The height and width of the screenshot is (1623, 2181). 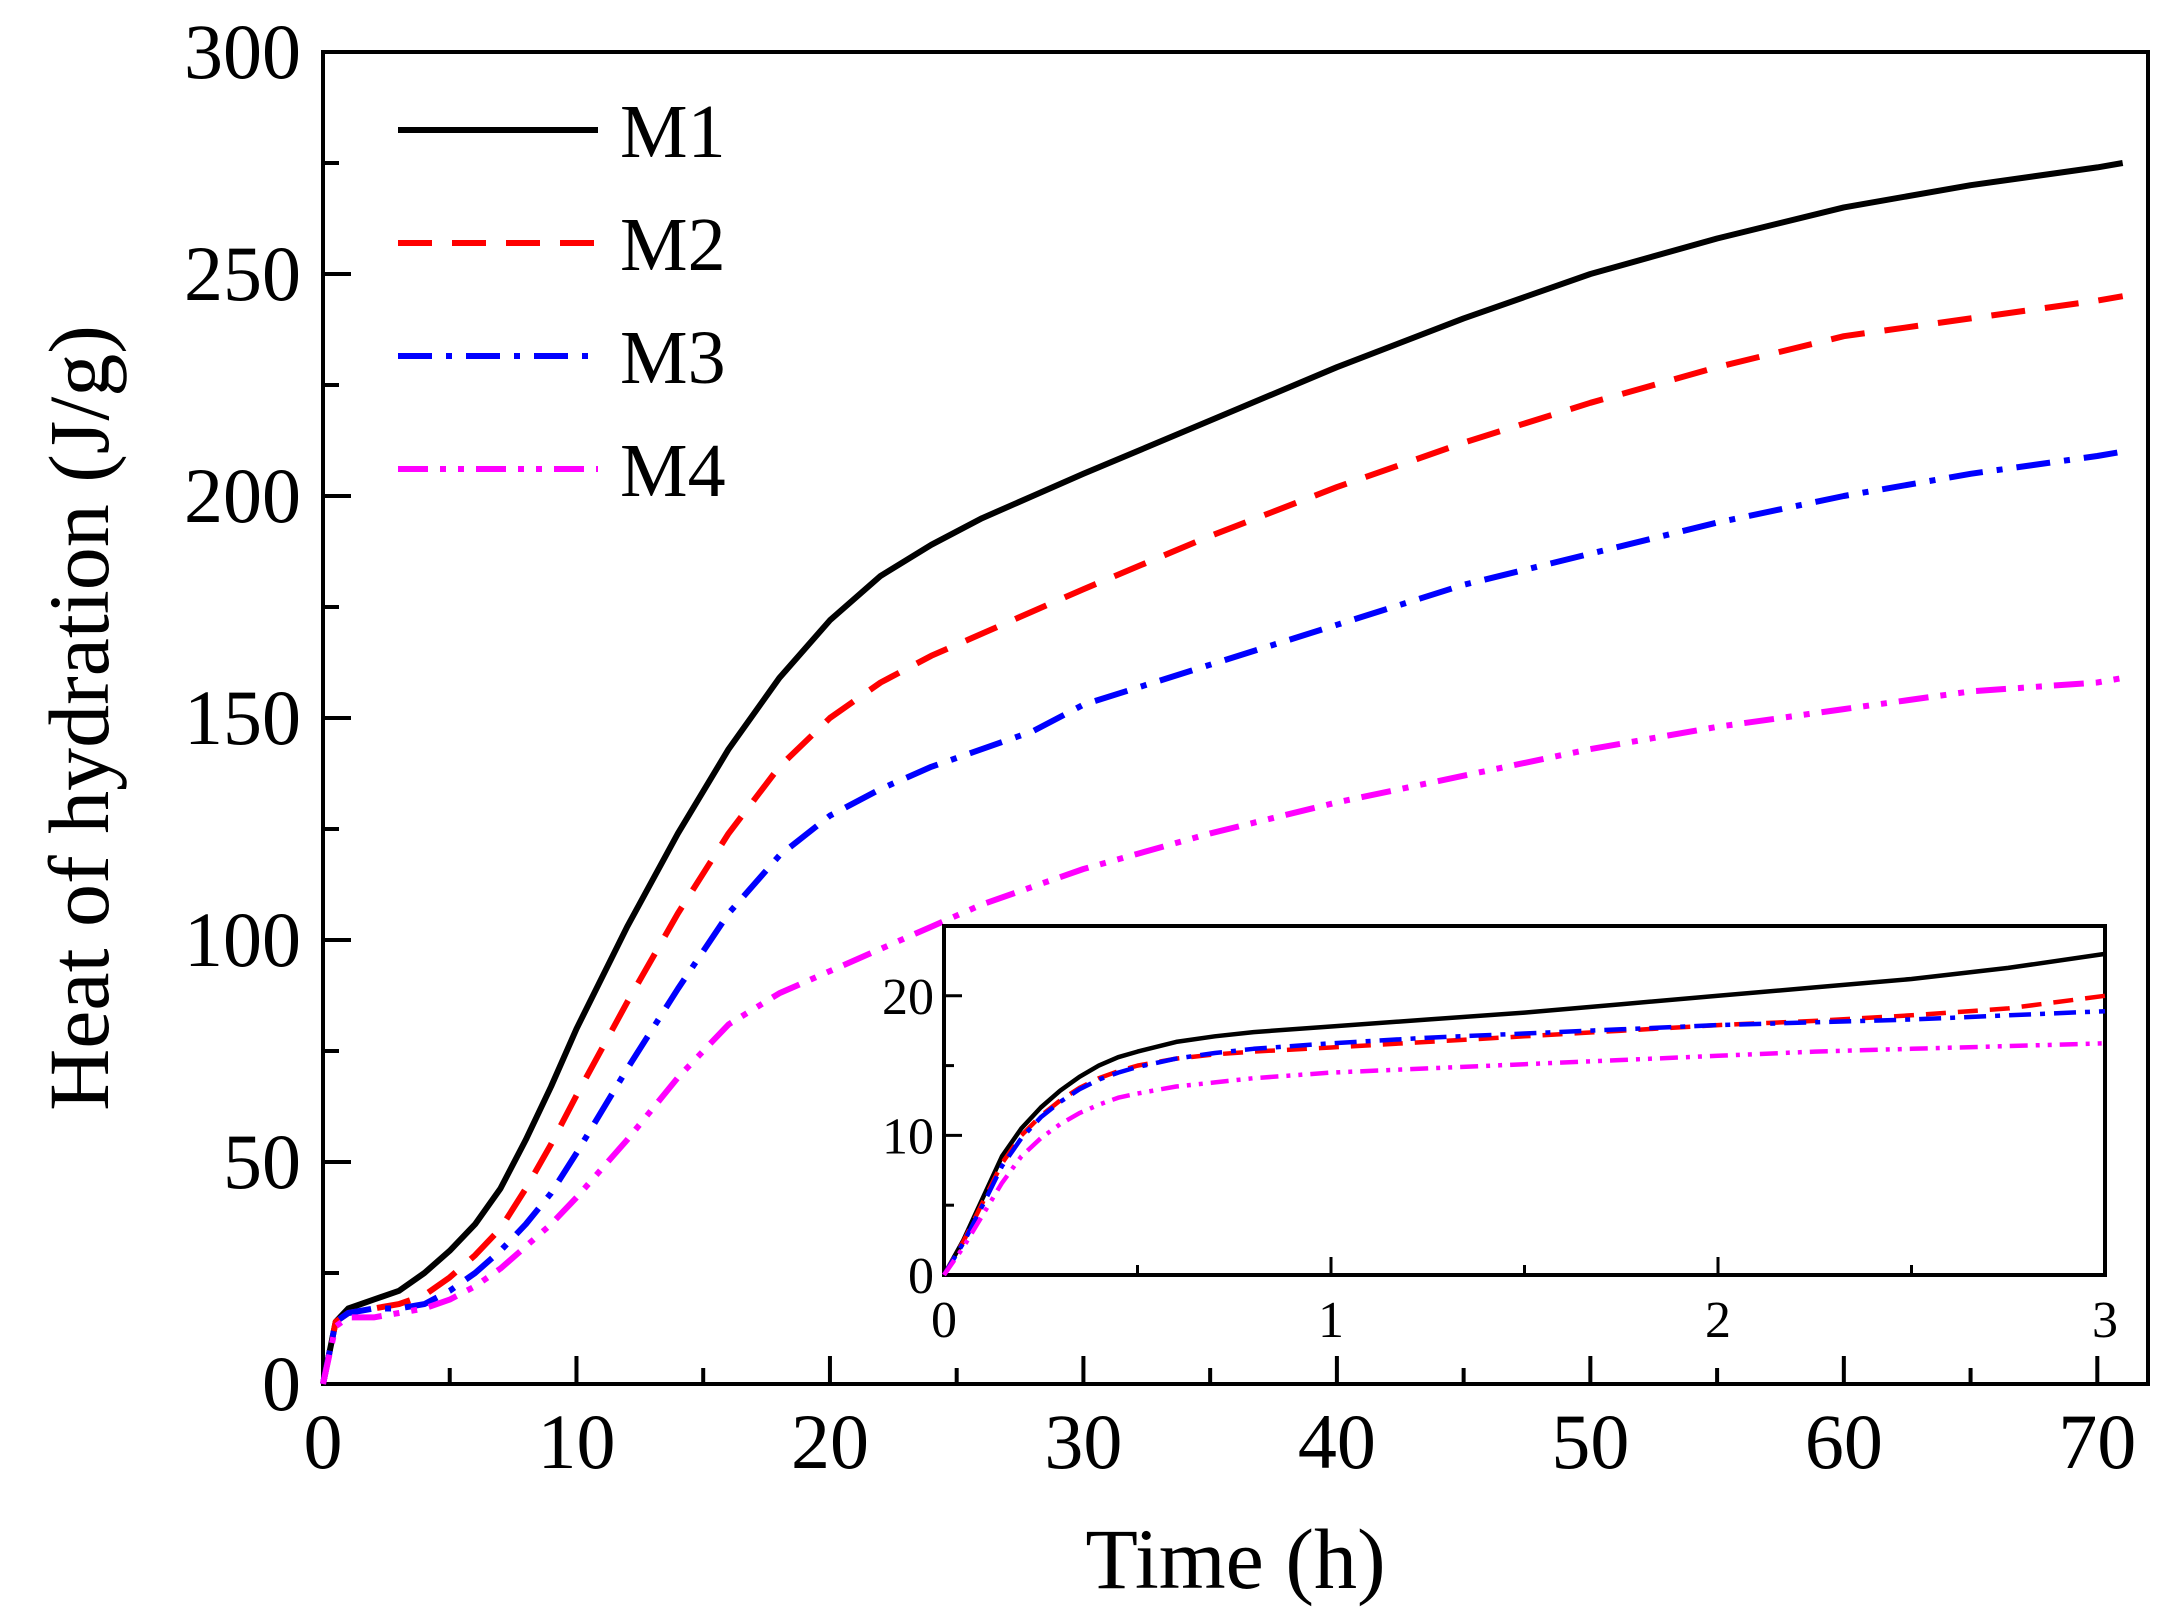 What do you see at coordinates (1083, 1441) in the screenshot?
I see `main-x-tick-label: 30` at bounding box center [1083, 1441].